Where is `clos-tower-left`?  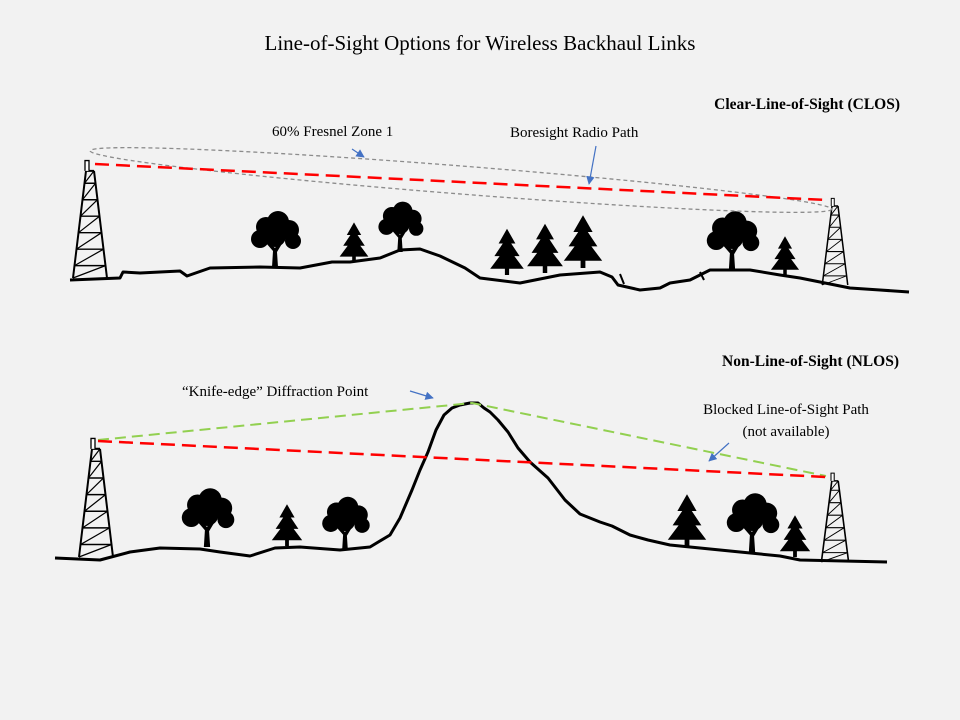 clos-tower-left is located at coordinates (90, 219).